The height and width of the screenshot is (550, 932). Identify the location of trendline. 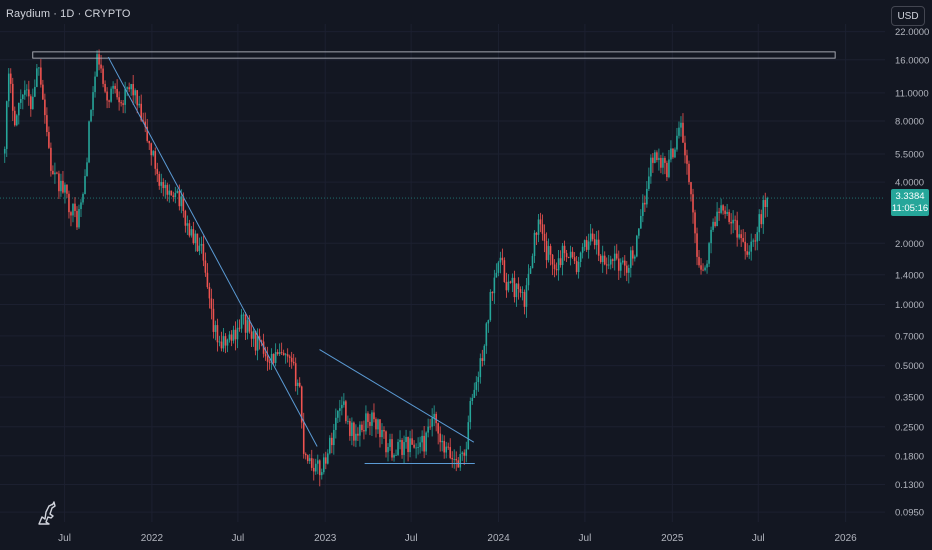
(397, 396).